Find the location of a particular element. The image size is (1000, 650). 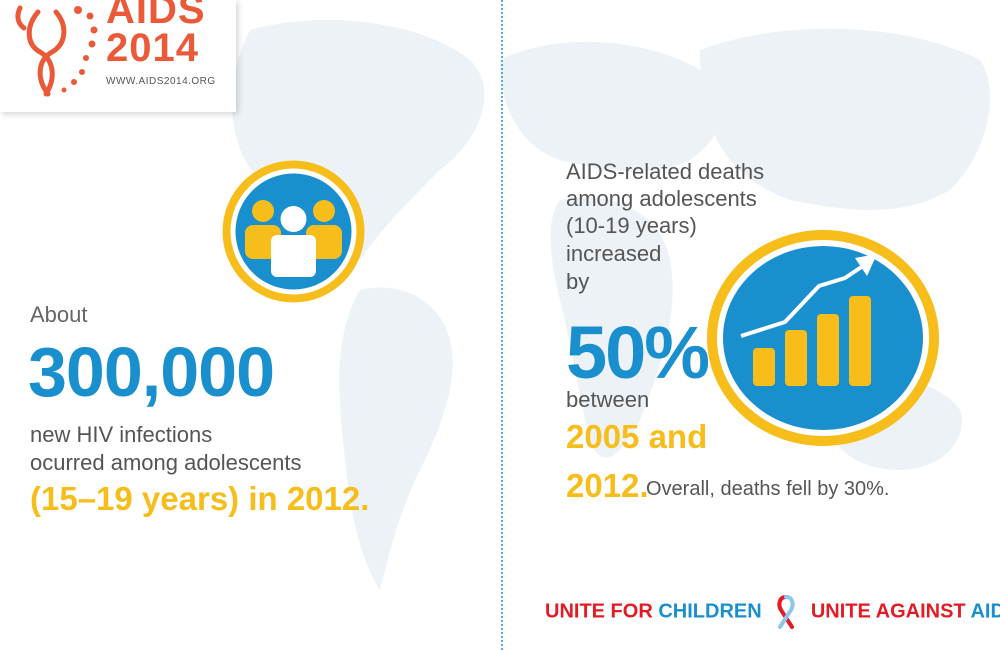

aids-ribbon-icon is located at coordinates (786, 612).